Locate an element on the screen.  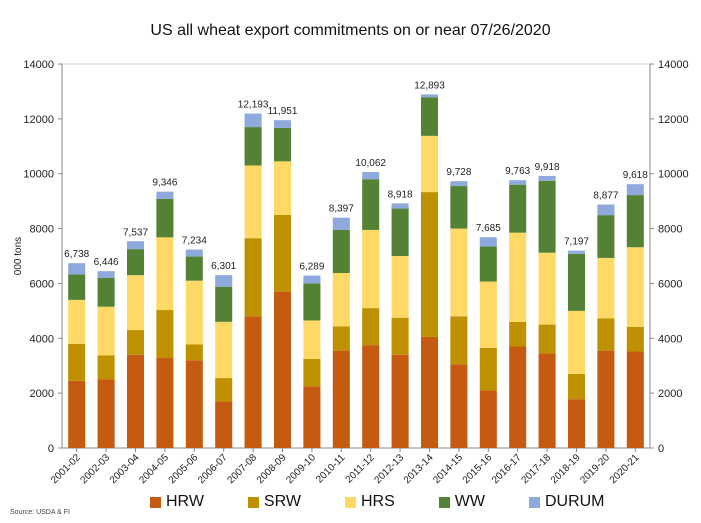
total-data-label: 8,918 is located at coordinates (400, 194).